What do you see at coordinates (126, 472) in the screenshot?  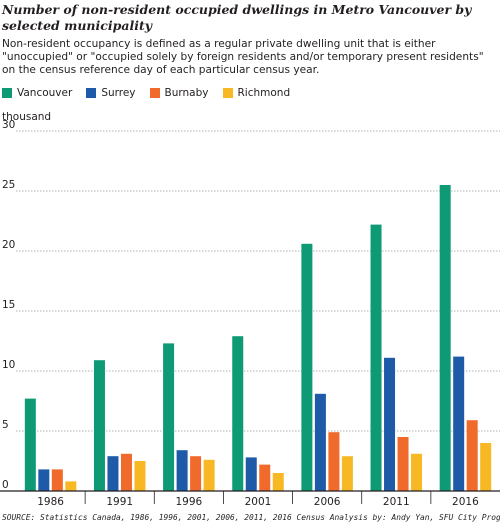 I see `bar-burnaby-1991` at bounding box center [126, 472].